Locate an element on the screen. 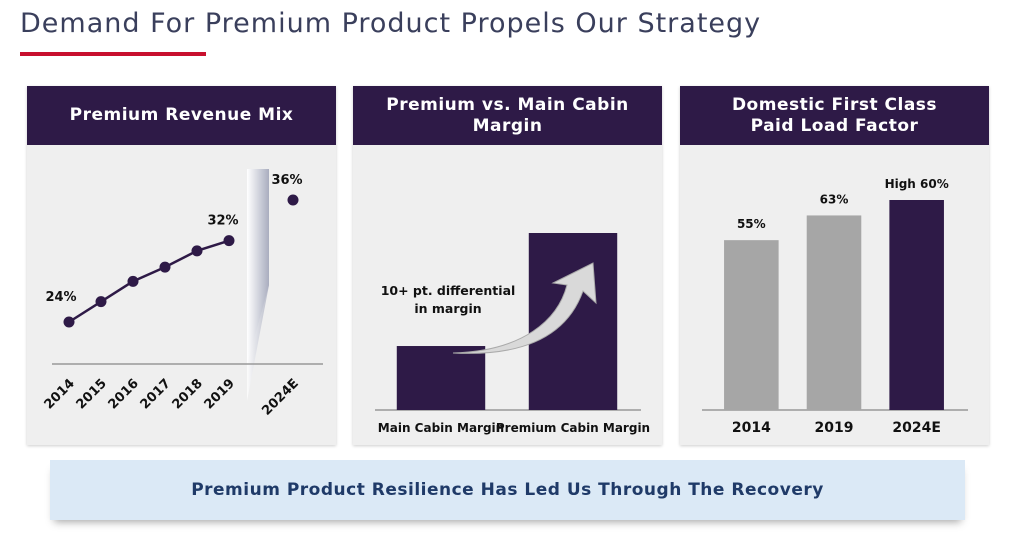  x-tick-label: 2017 is located at coordinates (156, 394).